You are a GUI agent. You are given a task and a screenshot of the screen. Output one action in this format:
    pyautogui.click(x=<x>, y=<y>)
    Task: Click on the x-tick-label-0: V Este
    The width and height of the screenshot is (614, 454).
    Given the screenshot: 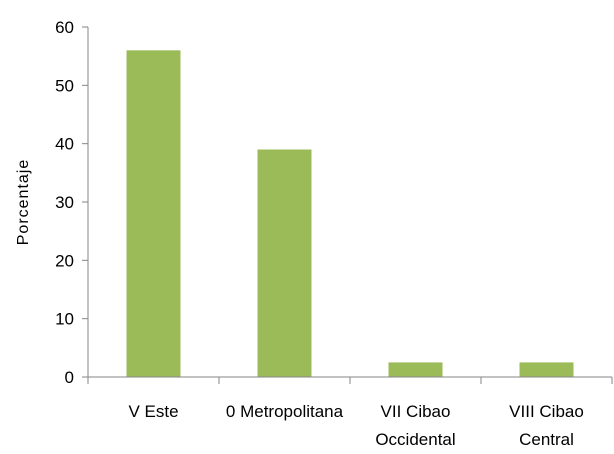 What is the action you would take?
    pyautogui.click(x=153, y=411)
    